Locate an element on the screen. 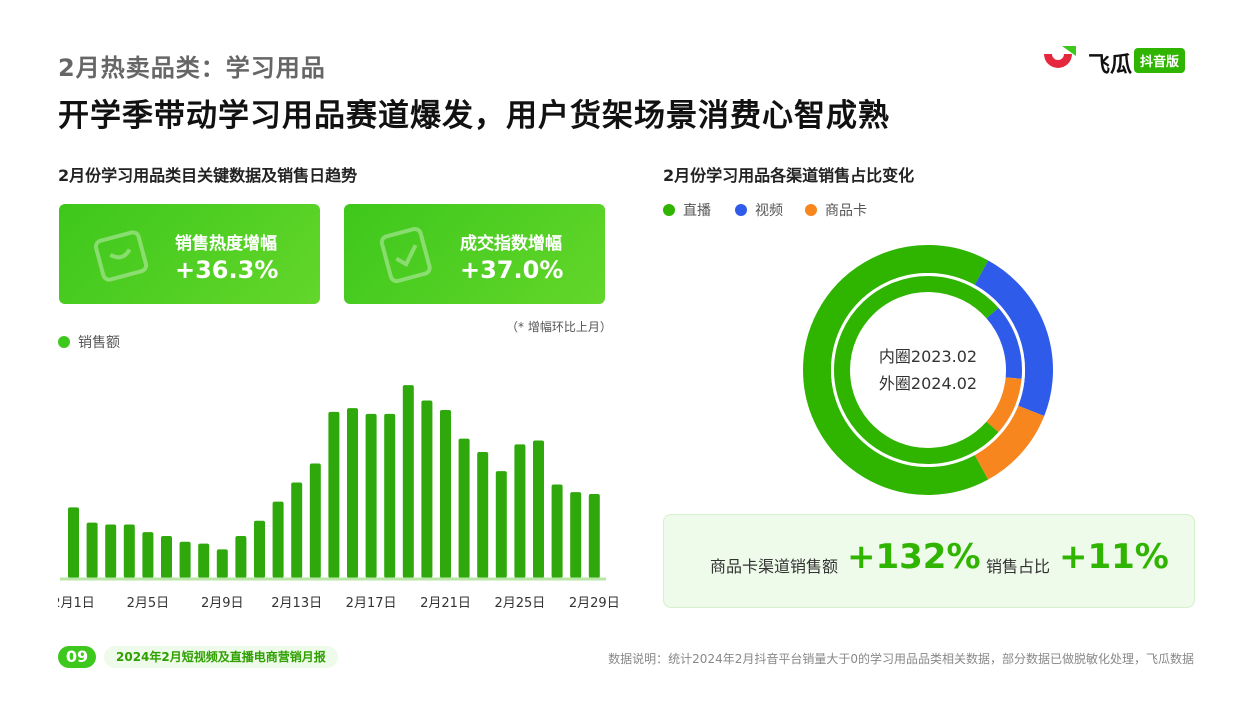 The height and width of the screenshot is (703, 1250). stat1-label: 商品卡渠道销售额 is located at coordinates (774, 566).